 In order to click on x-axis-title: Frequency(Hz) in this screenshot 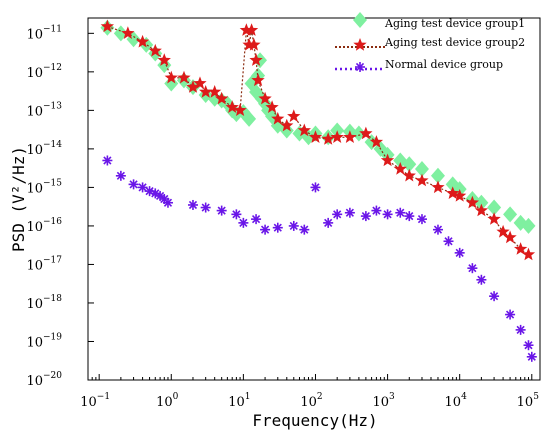, I will do `click(314, 420)`.